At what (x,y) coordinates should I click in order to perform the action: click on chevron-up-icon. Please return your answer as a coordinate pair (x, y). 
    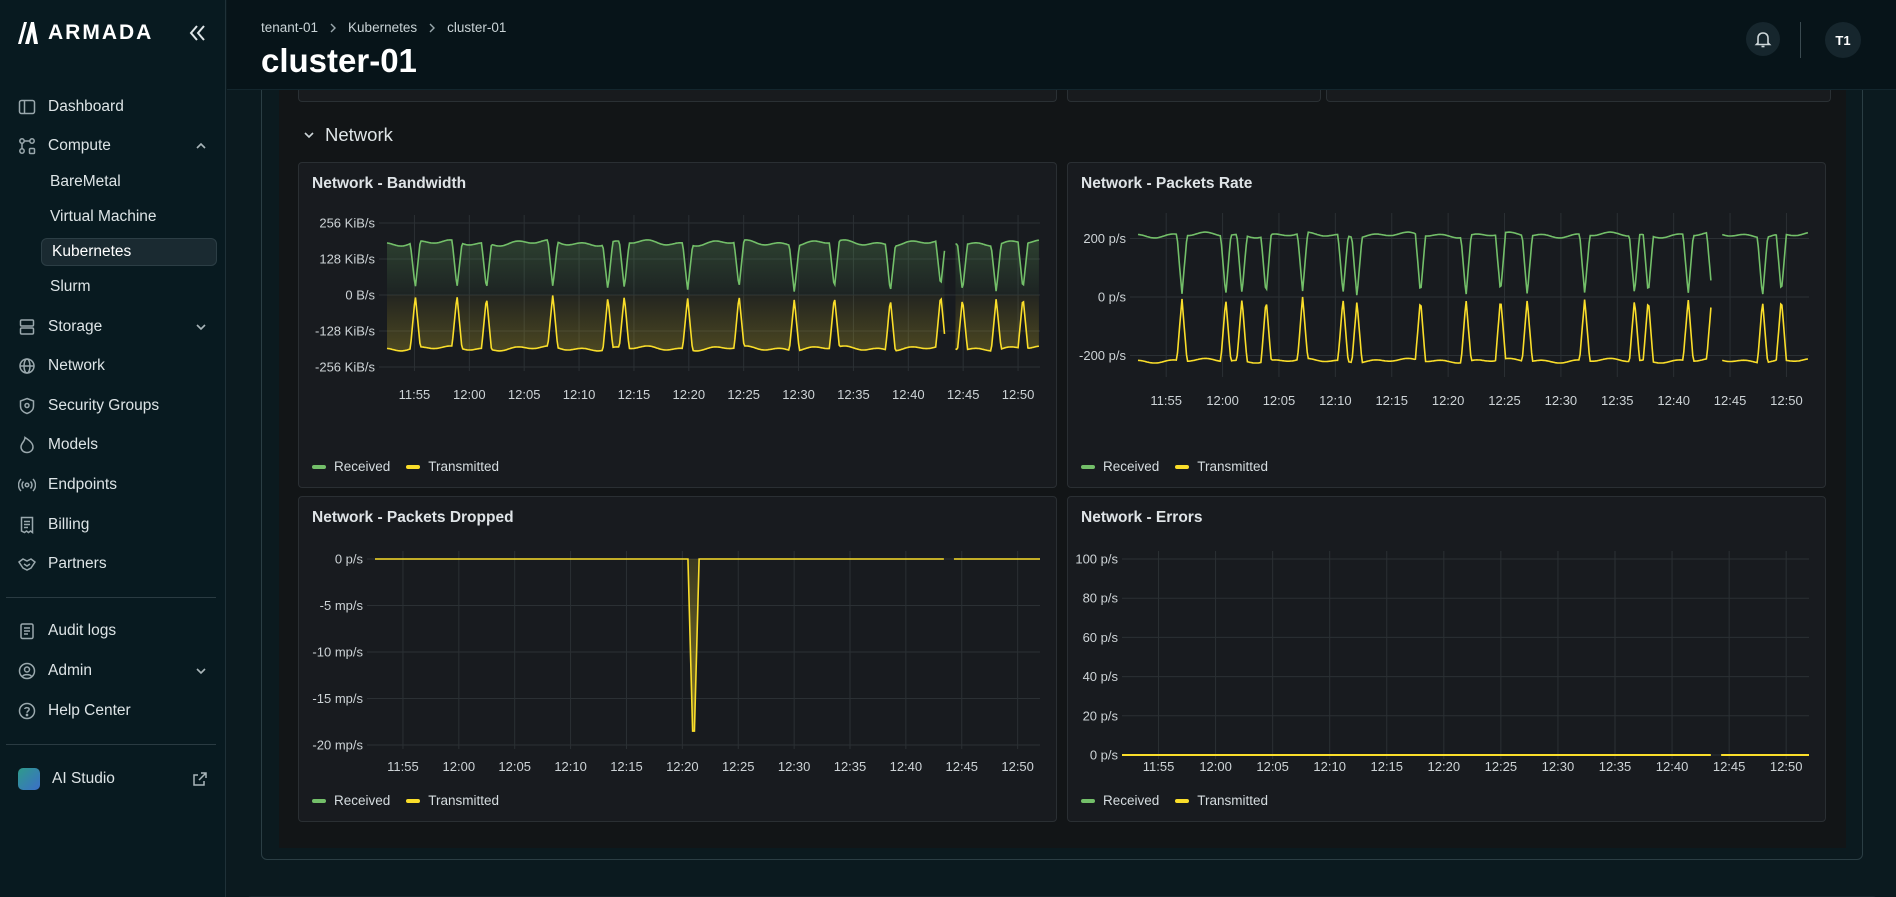
    Looking at the image, I should click on (201, 146).